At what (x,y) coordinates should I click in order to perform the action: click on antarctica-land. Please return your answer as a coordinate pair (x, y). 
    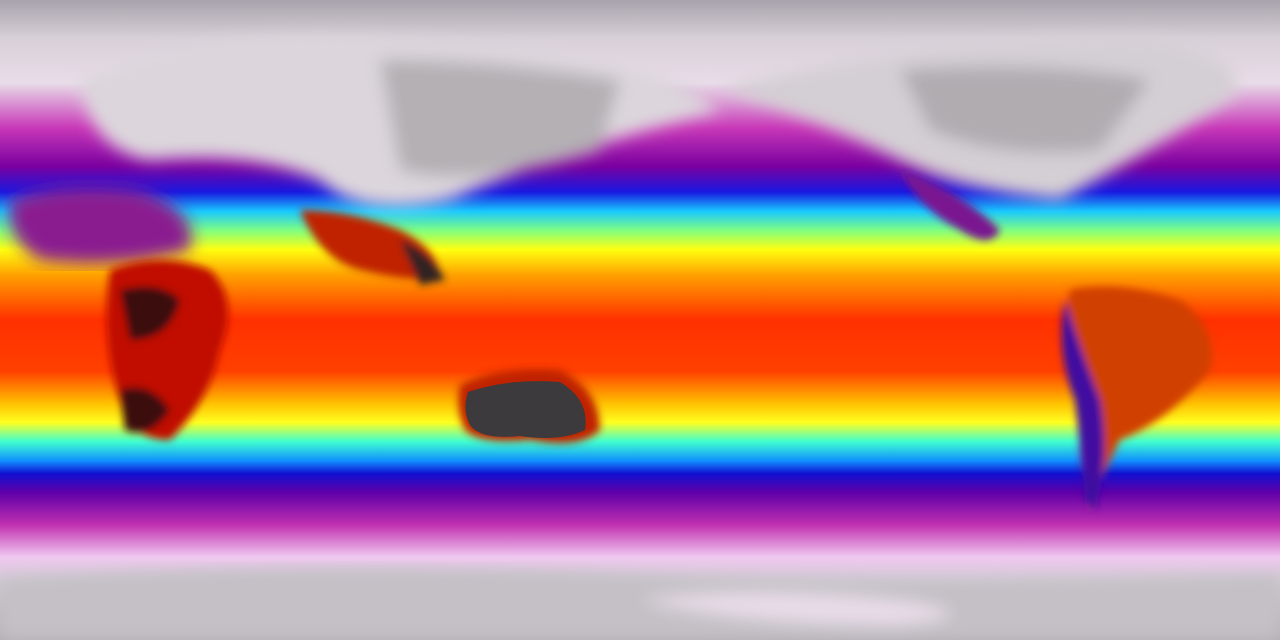
    Looking at the image, I should click on (640, 604).